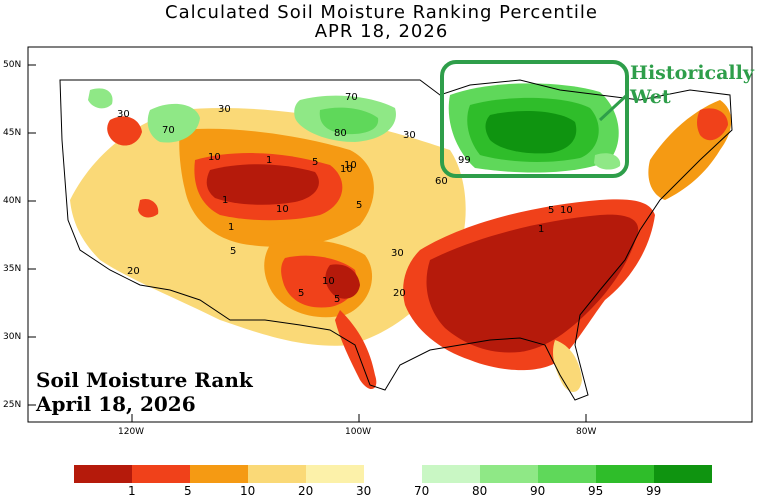 This screenshot has width=763, height=501. What do you see at coordinates (712, 124) in the screenshot?
I see `dry-region-maine` at bounding box center [712, 124].